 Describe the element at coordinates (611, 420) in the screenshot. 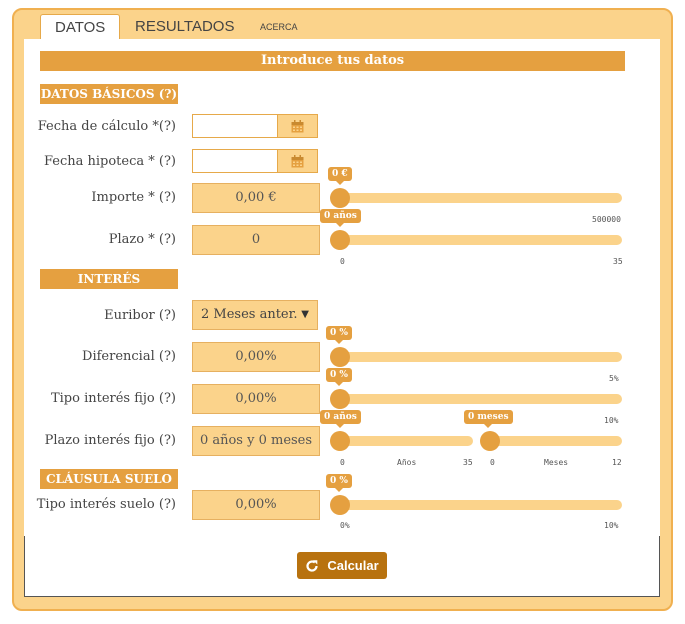

I see `tipo-fijo-slider-max: 10%` at that location.